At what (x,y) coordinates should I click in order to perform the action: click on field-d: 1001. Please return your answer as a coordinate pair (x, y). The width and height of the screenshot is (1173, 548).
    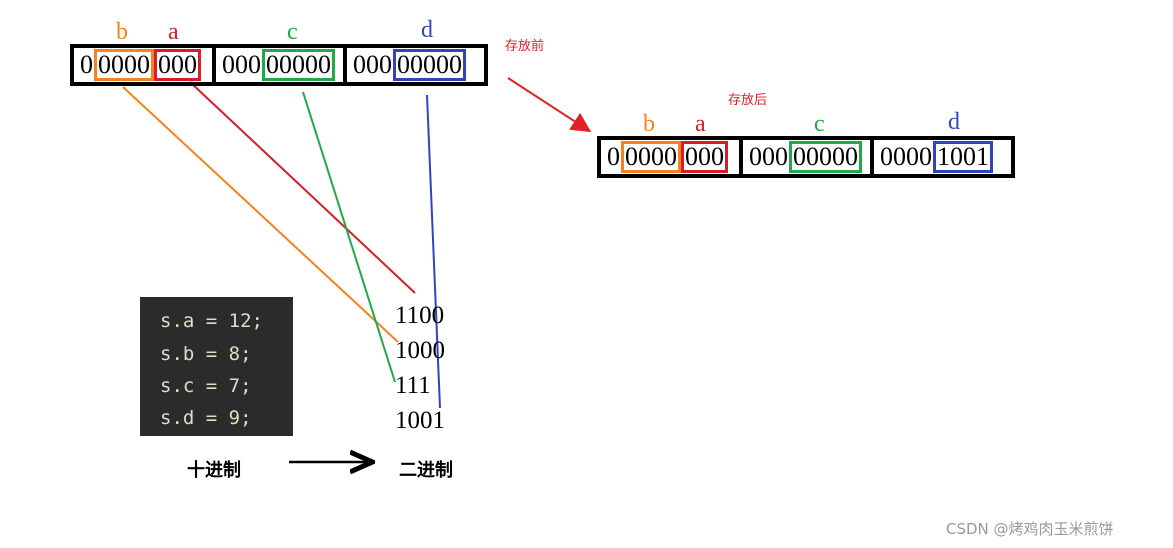
    Looking at the image, I should click on (963, 157).